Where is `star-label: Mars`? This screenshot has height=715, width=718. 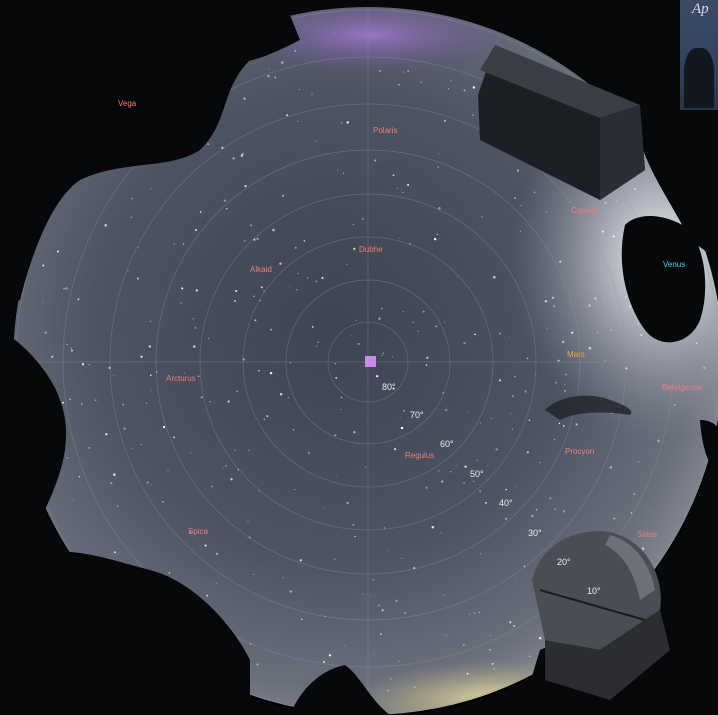
star-label: Mars is located at coordinates (576, 354).